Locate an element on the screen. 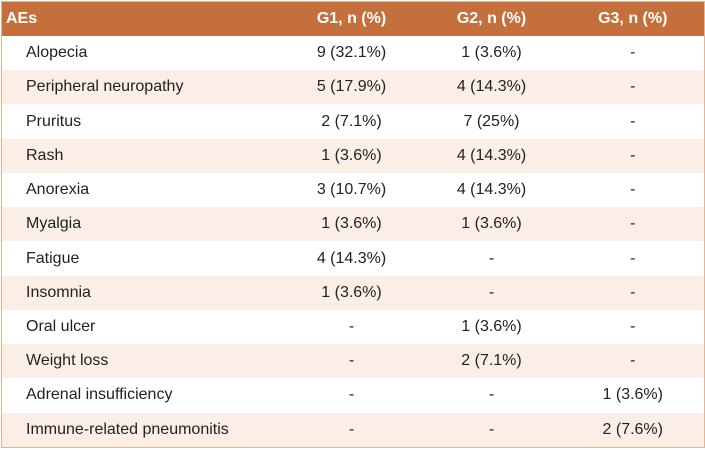 The height and width of the screenshot is (450, 705). ae-name: Pruritus is located at coordinates (54, 121).